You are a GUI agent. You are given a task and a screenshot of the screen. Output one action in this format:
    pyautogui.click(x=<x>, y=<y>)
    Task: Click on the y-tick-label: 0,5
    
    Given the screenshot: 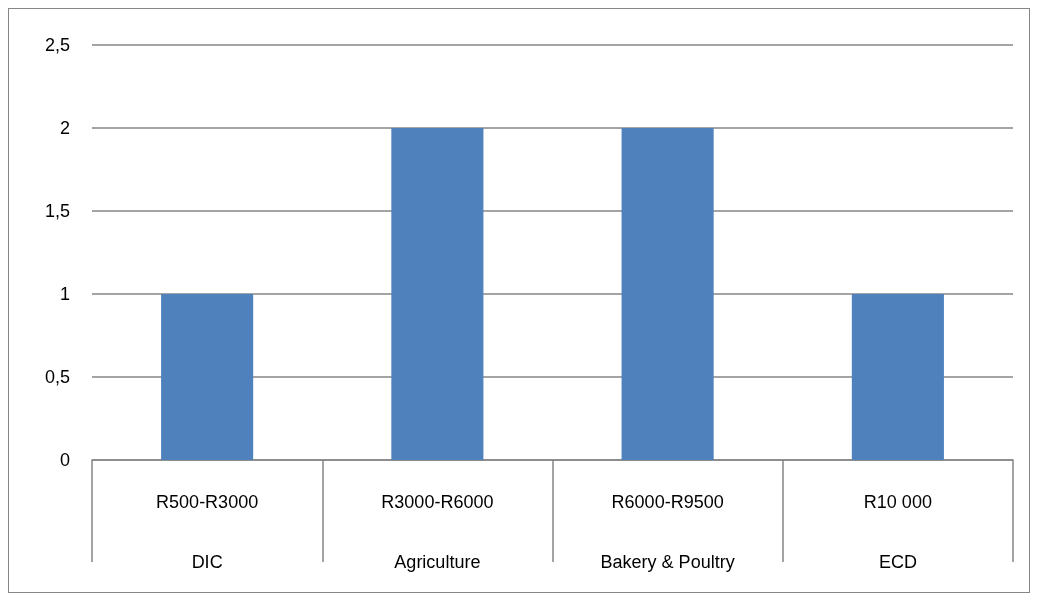 What is the action you would take?
    pyautogui.click(x=57, y=377)
    